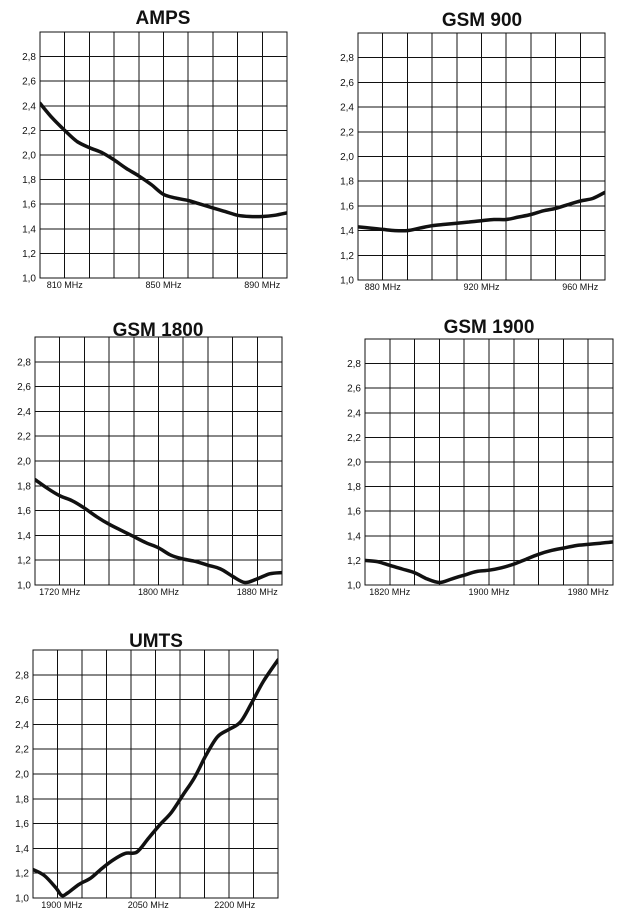 Image resolution: width=623 pixels, height=915 pixels. Describe the element at coordinates (481, 287) in the screenshot. I see `x-tick-label: 920 MHz` at that location.